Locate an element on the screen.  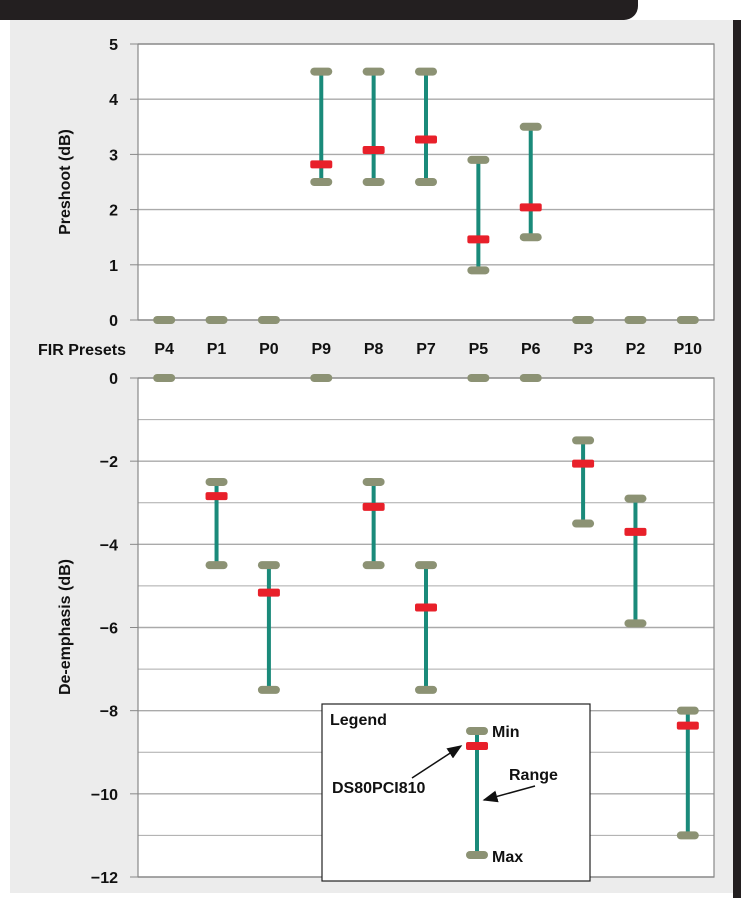
legend-min-label: Min is located at coordinates (506, 732).